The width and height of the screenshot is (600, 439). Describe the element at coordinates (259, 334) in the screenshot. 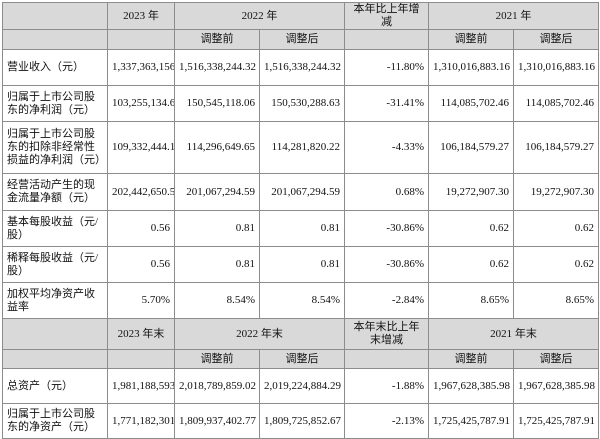

I see `header-2022-end: 2022 年末` at that location.